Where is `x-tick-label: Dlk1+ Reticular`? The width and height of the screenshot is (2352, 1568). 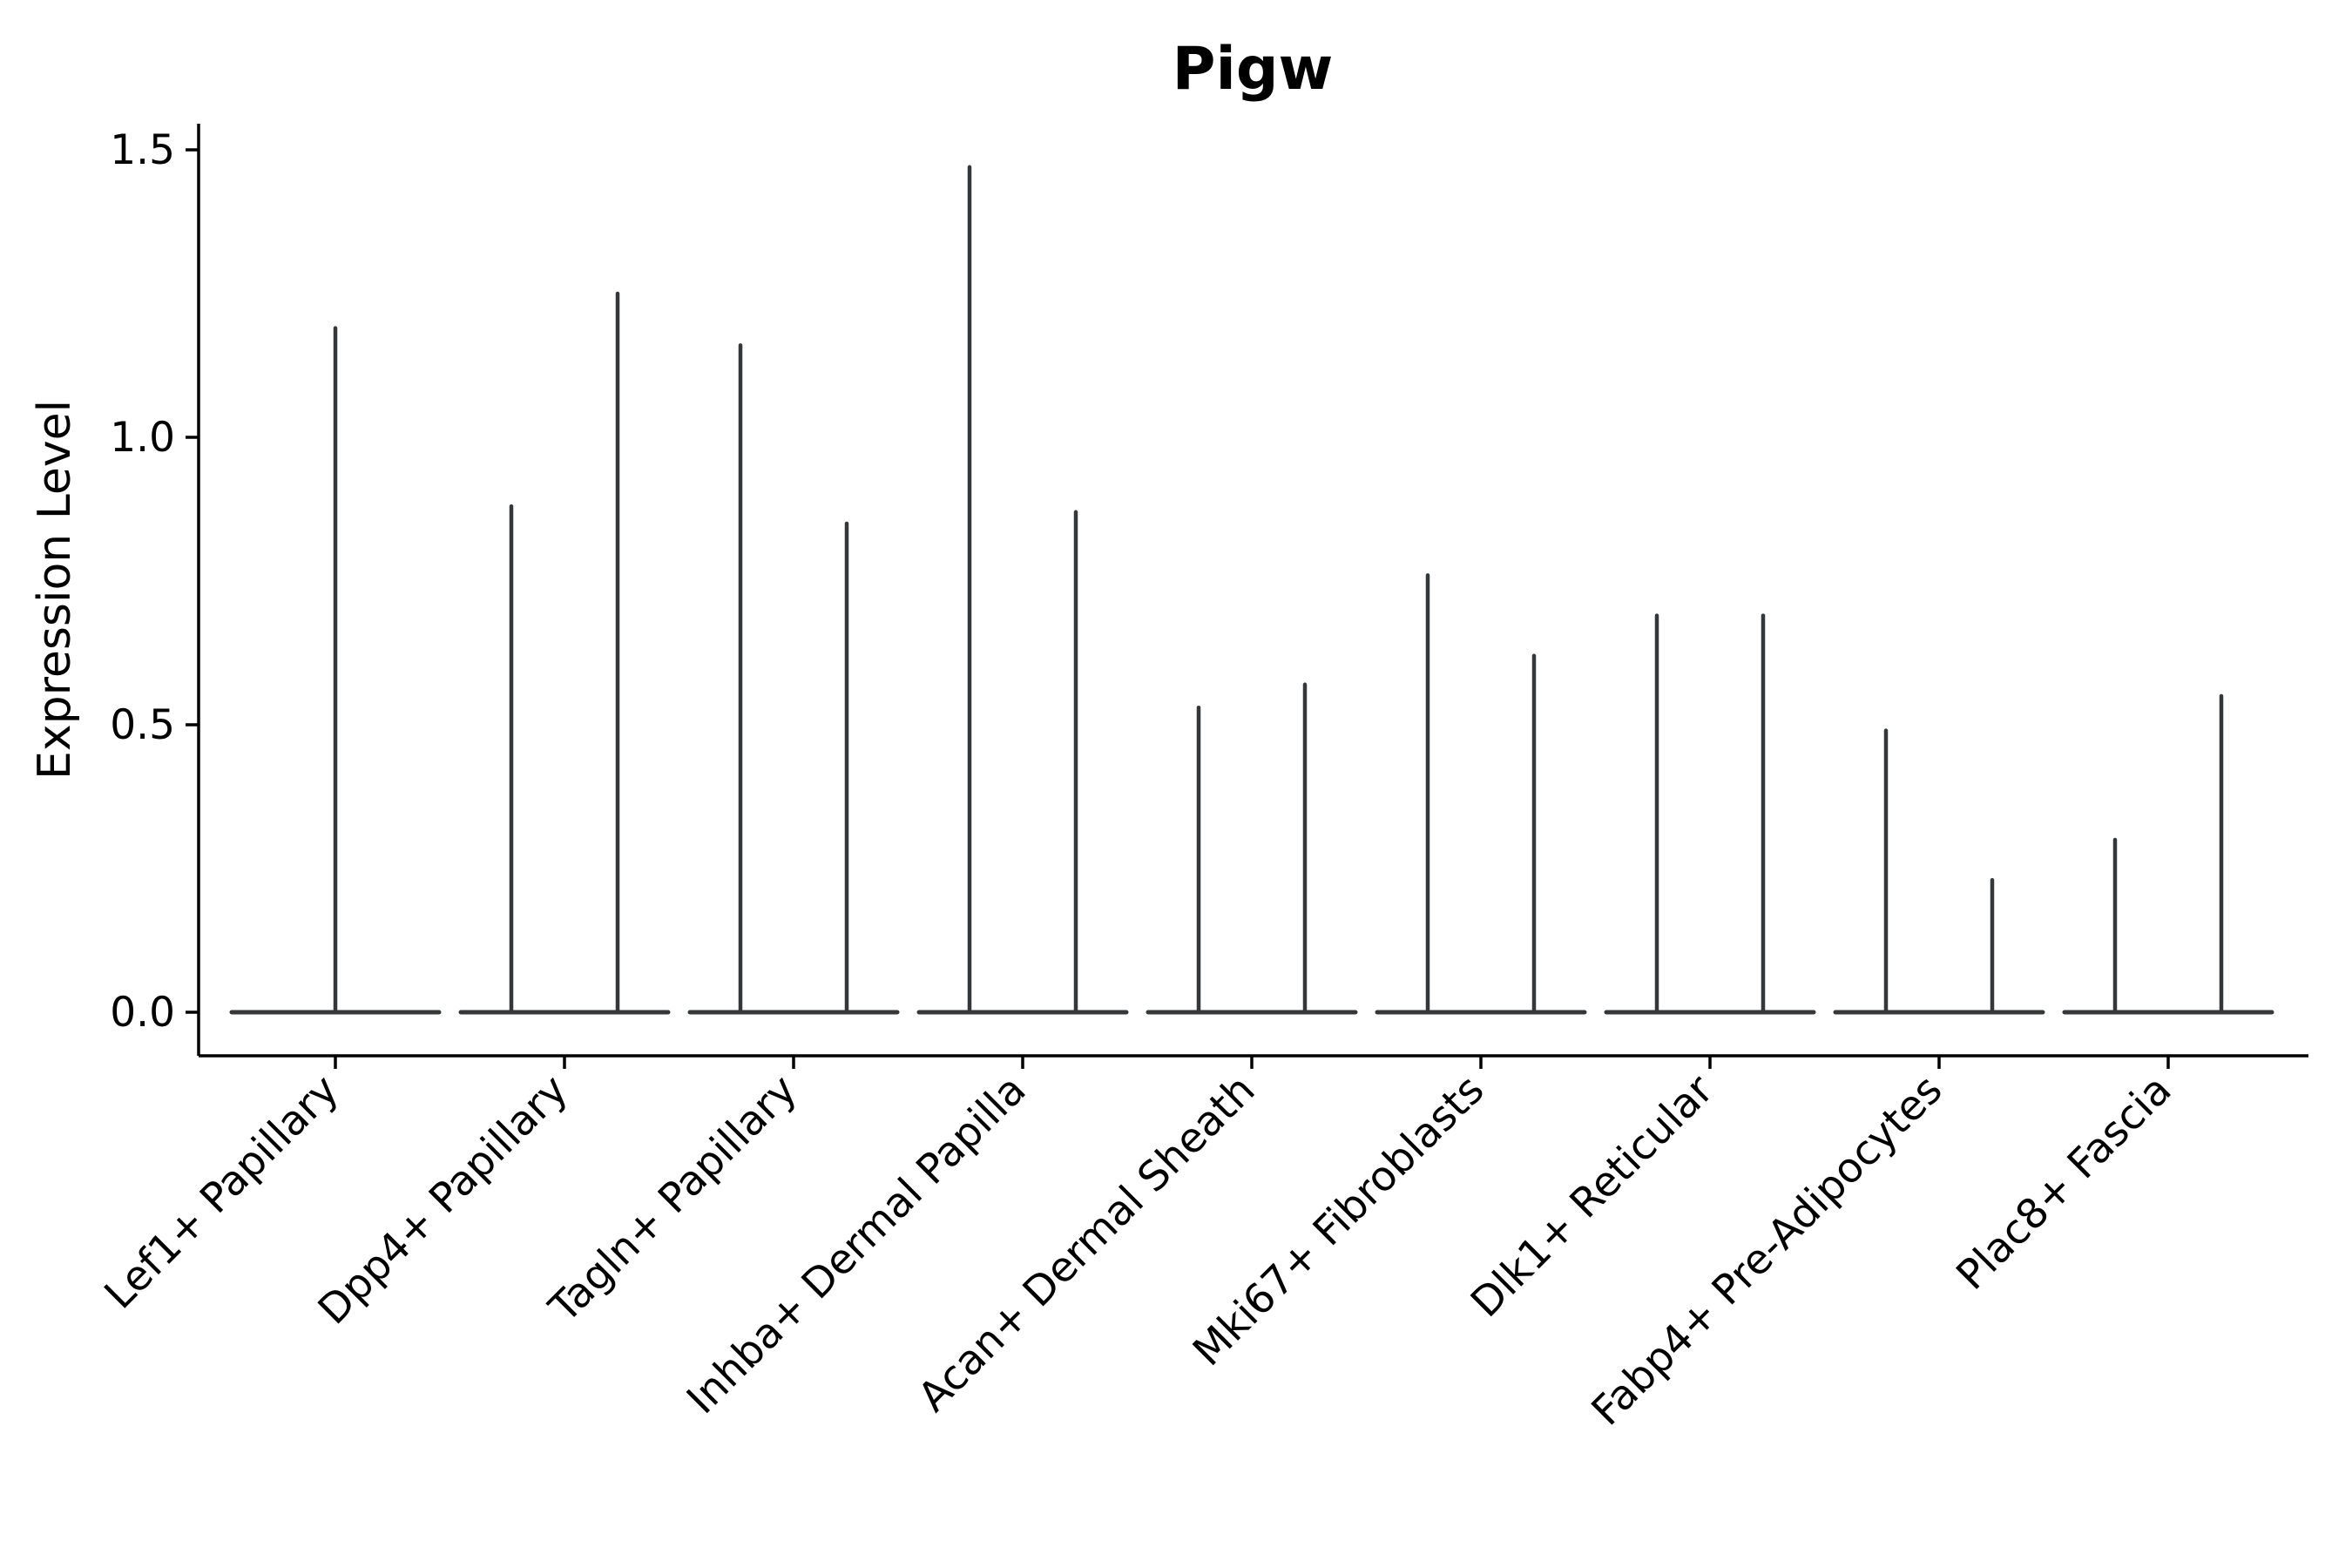
x-tick-label: Dlk1+ Reticular is located at coordinates (1592, 1196).